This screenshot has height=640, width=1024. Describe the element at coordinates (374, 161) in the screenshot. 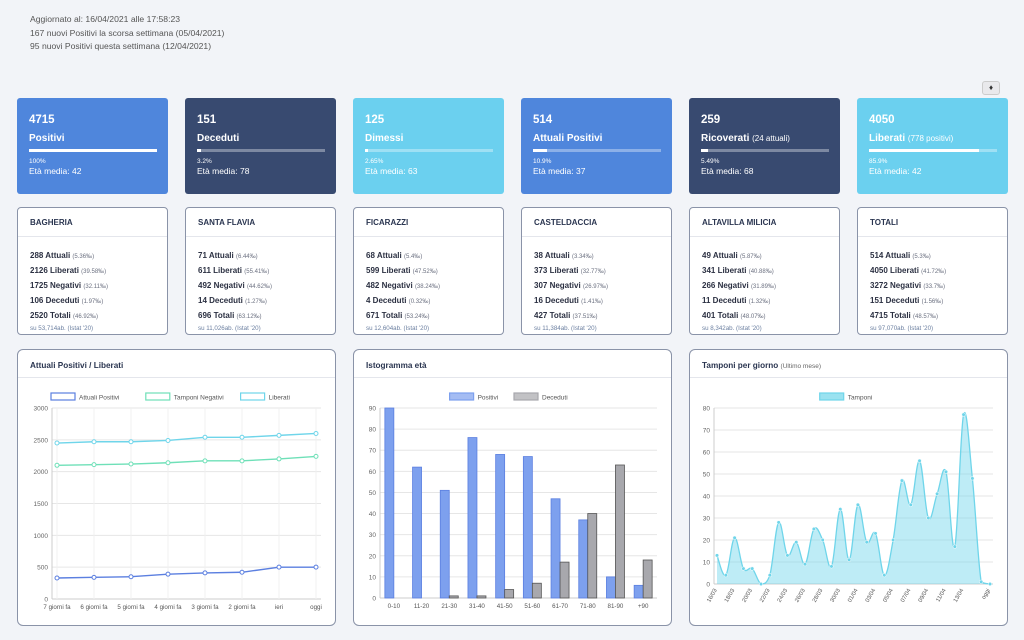

I see `stat-percent: 2.65%` at that location.